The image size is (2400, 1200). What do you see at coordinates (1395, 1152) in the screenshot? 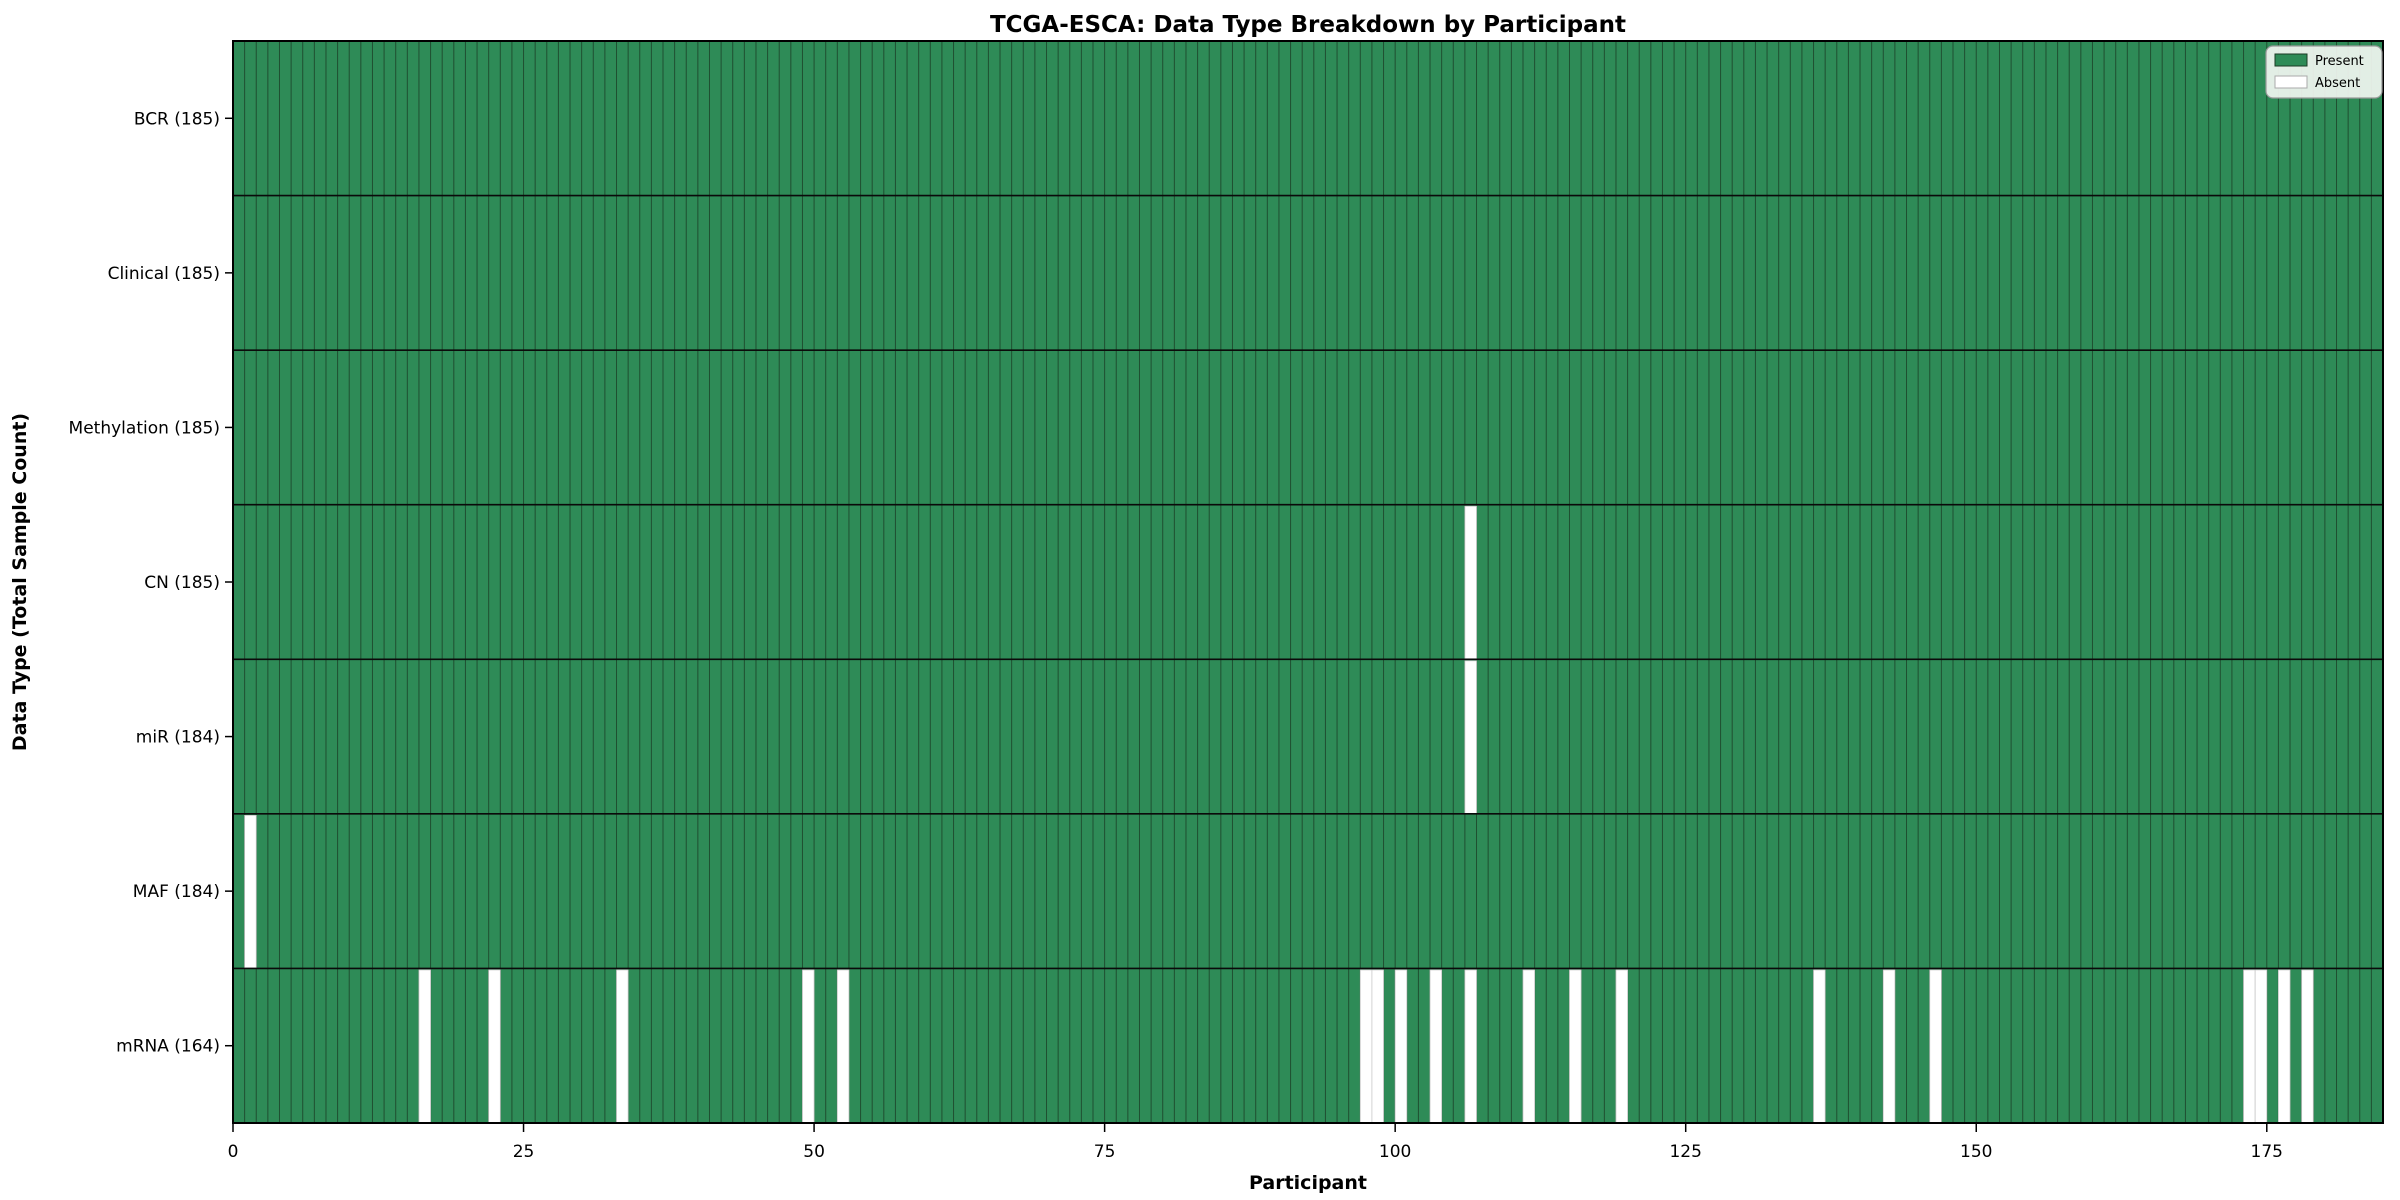
I see `x-tick-label: 100` at bounding box center [1395, 1152].